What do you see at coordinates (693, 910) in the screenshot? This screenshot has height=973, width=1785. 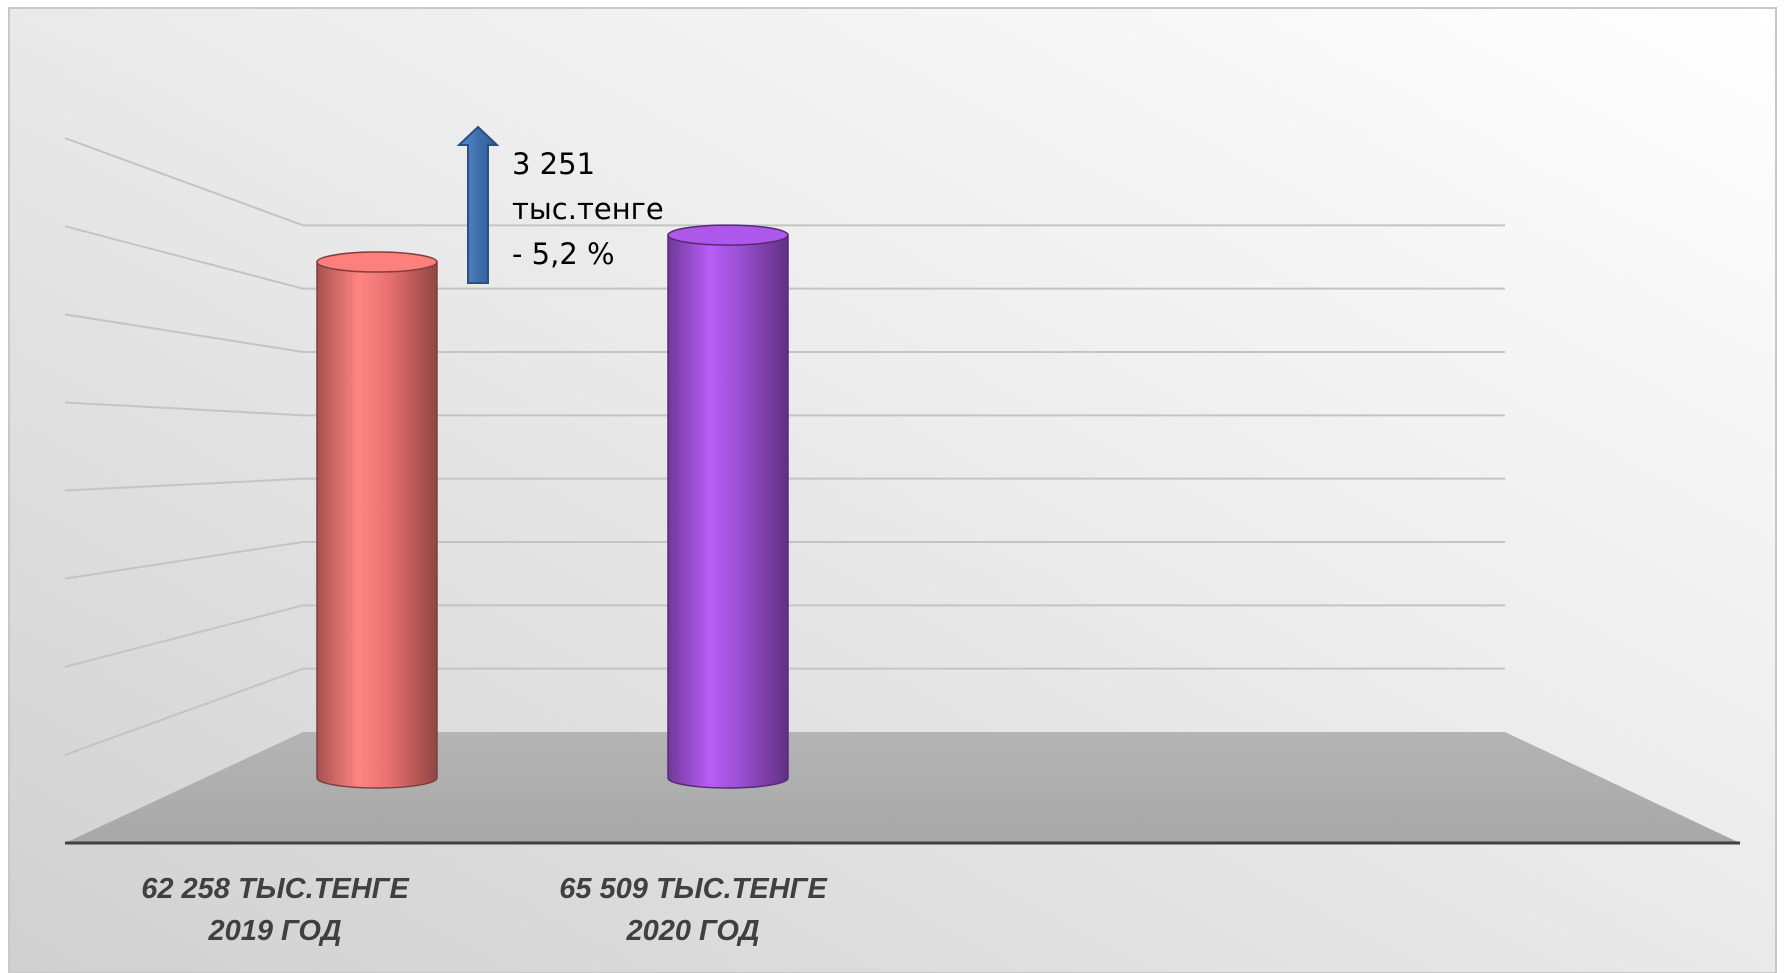 I see `category-label-2020: 65 509 ТЫС.ТЕНГЕ 2020 ГОД` at bounding box center [693, 910].